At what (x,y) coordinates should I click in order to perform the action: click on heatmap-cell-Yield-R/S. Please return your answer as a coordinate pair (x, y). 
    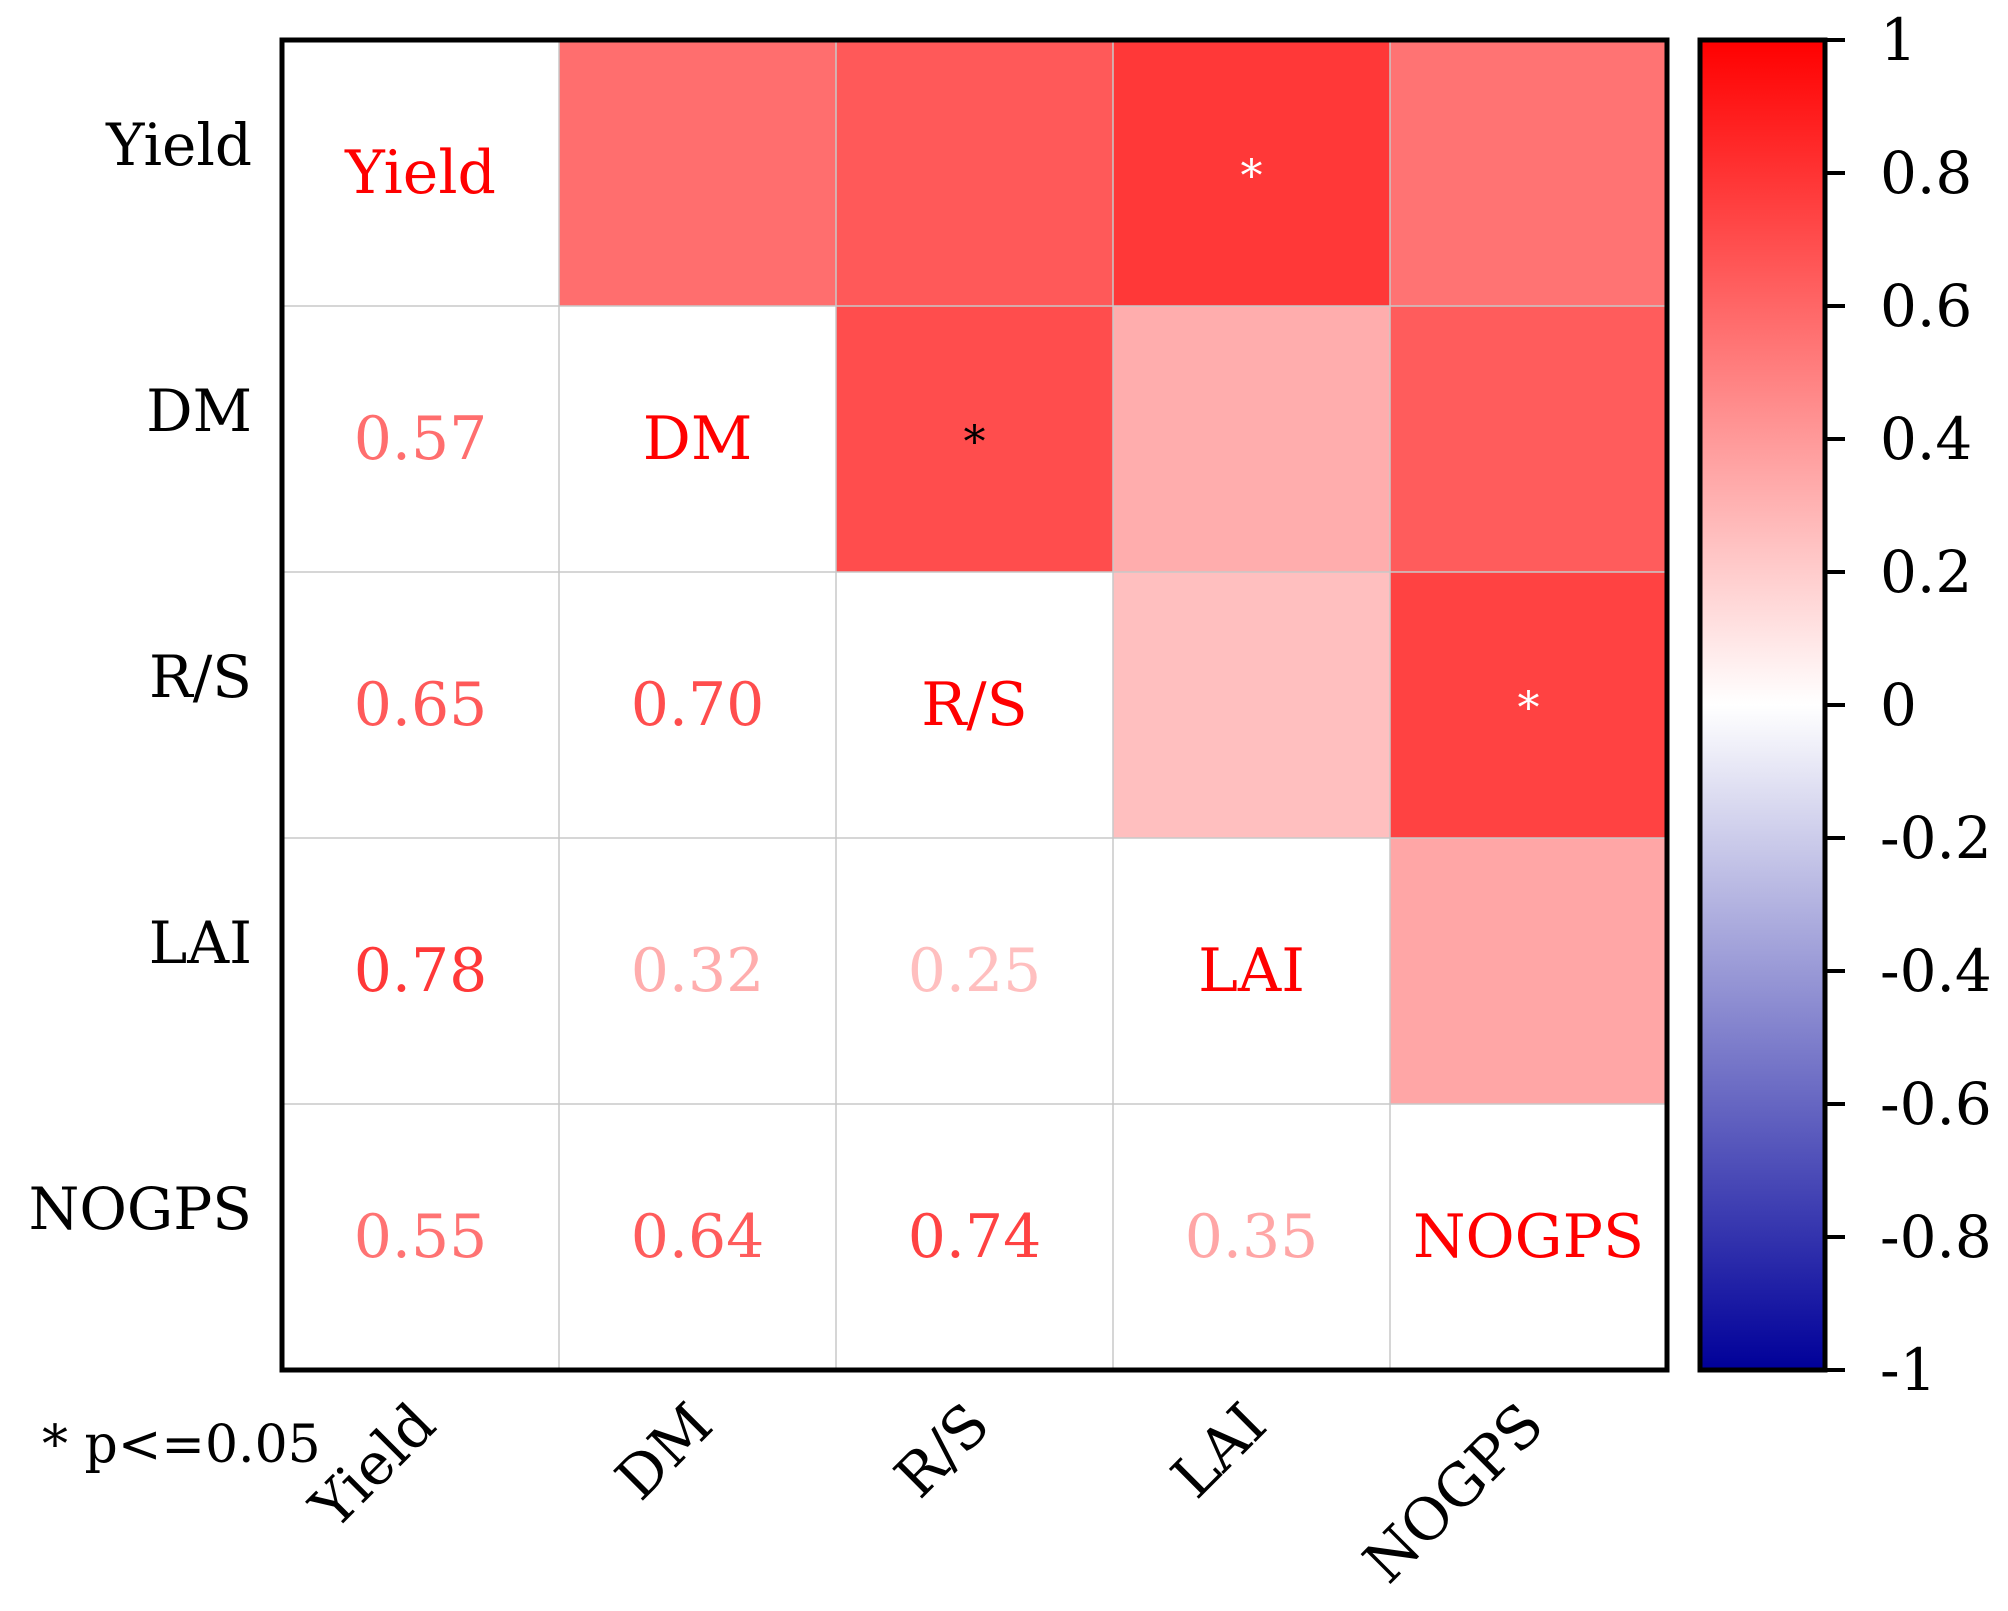
    Looking at the image, I should click on (974, 173).